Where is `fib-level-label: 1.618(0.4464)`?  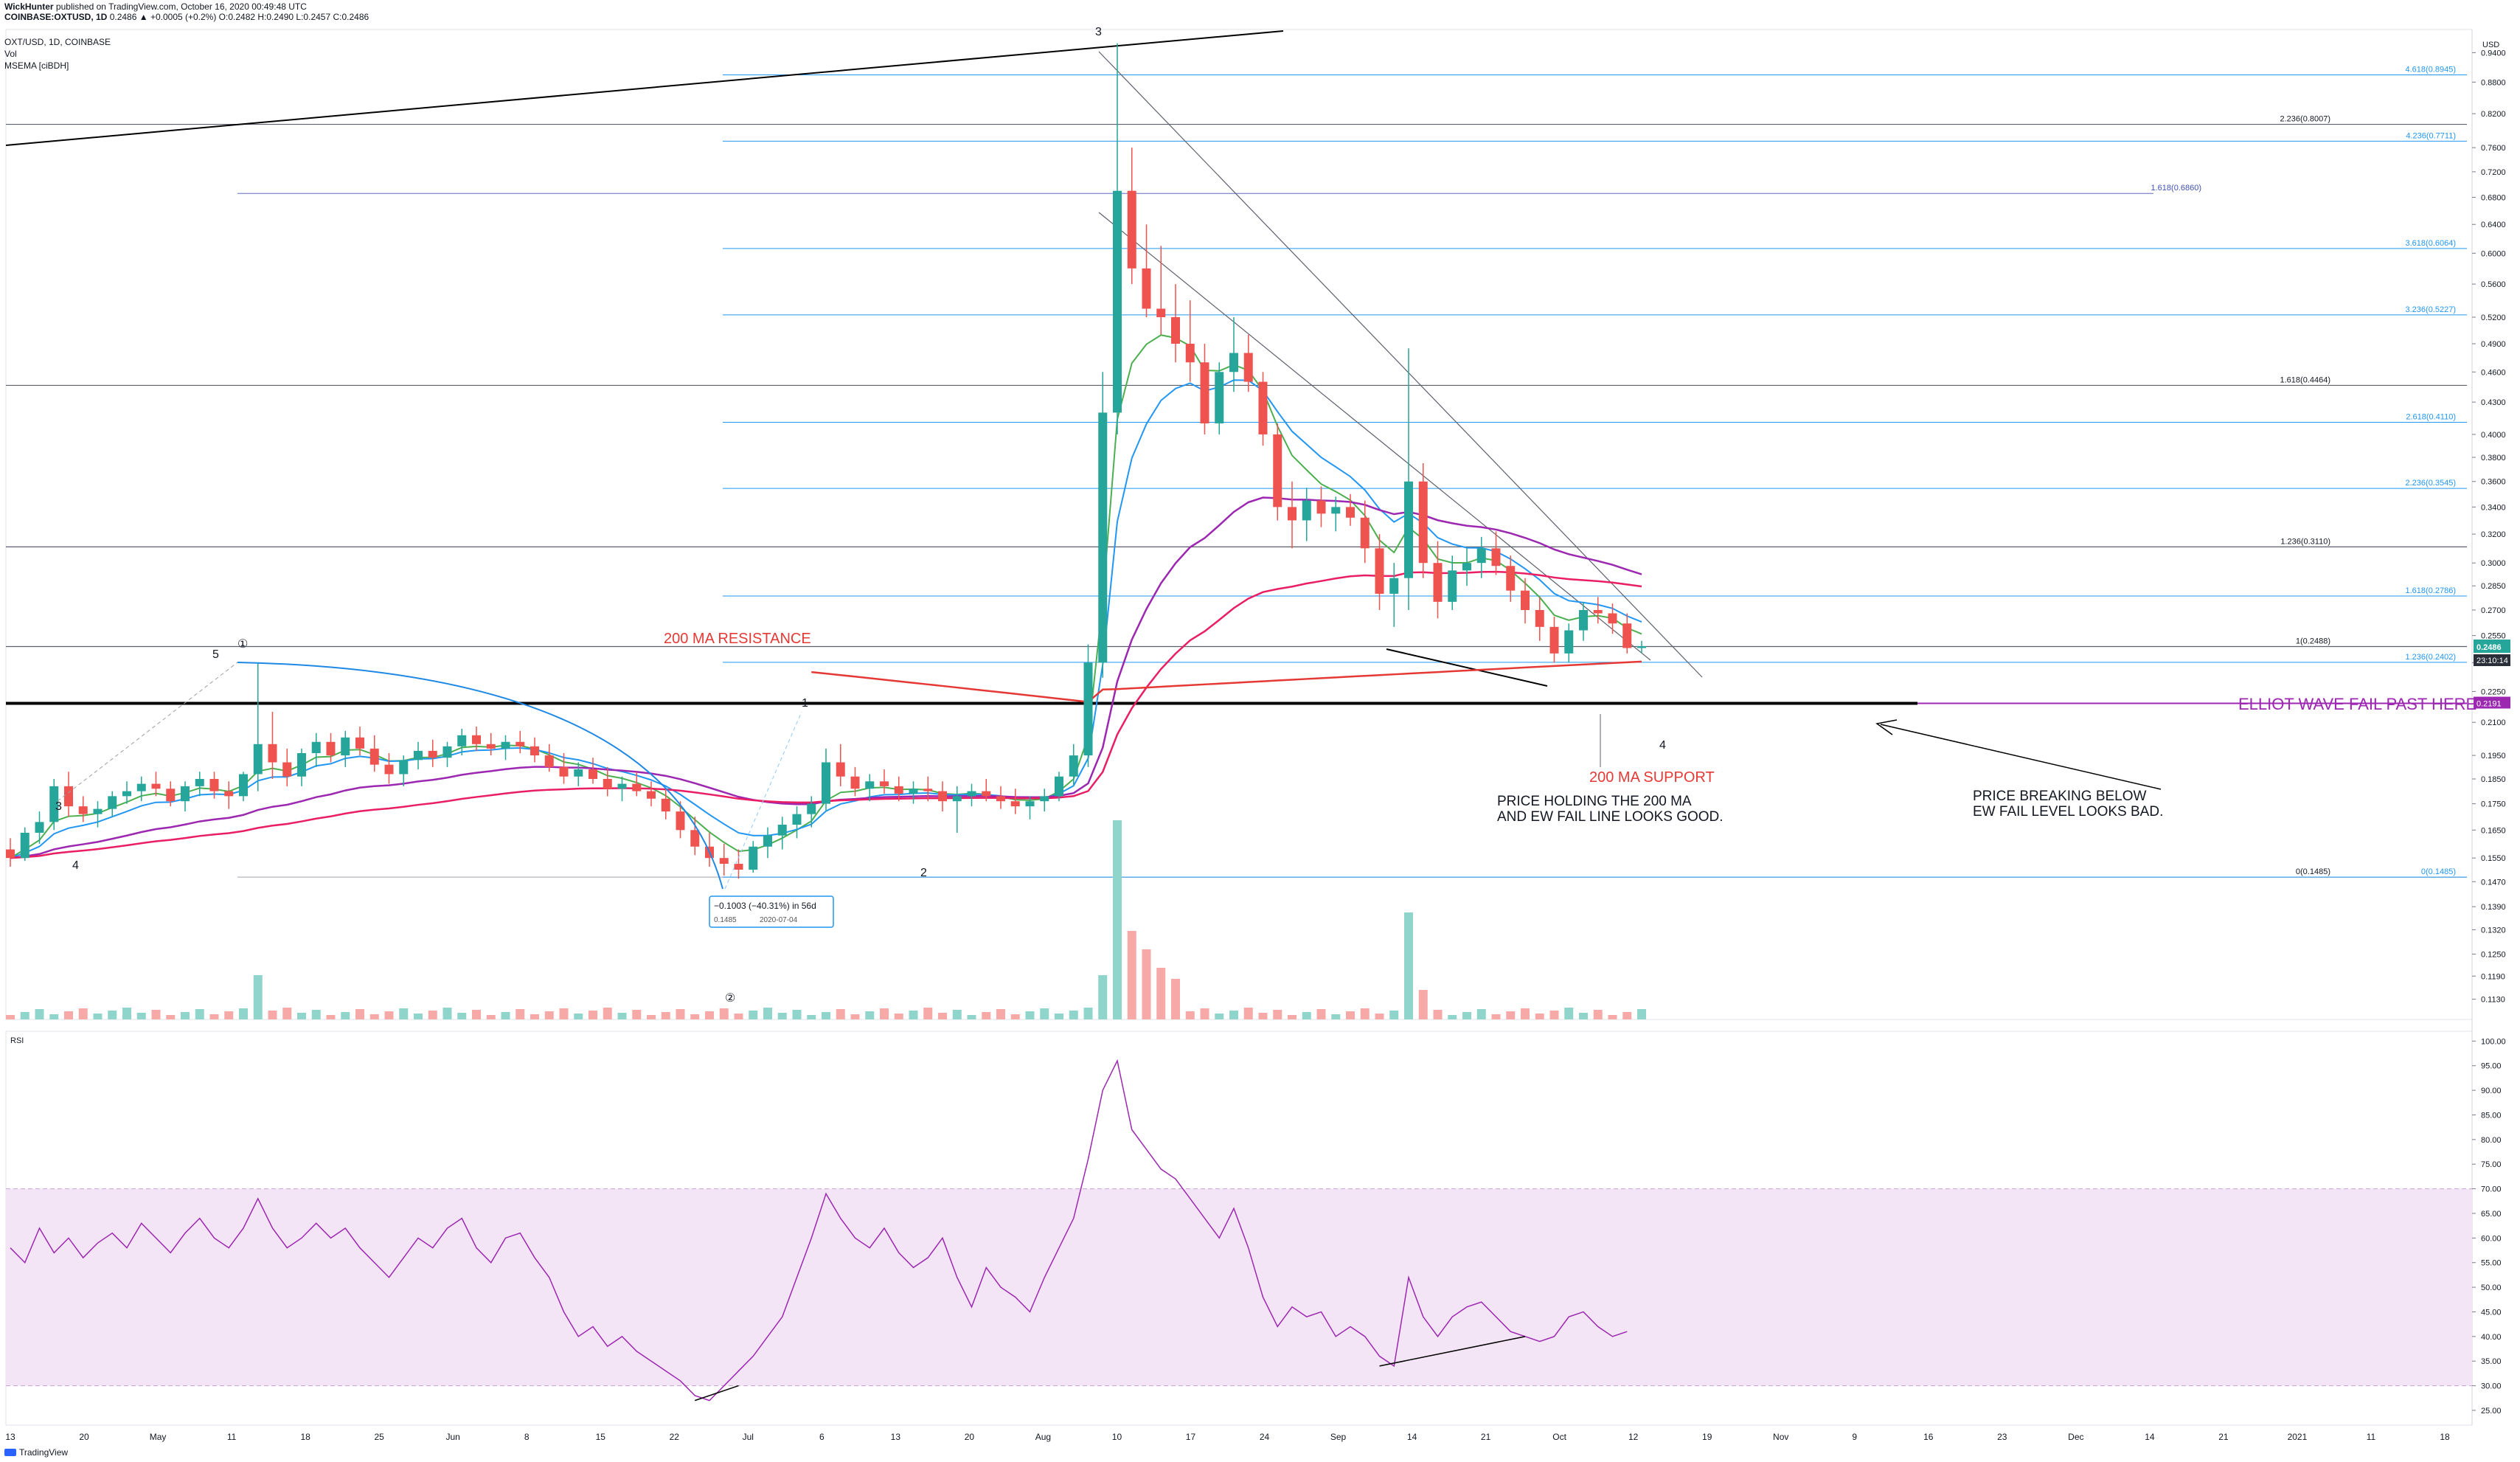 fib-level-label: 1.618(0.4464) is located at coordinates (2305, 379).